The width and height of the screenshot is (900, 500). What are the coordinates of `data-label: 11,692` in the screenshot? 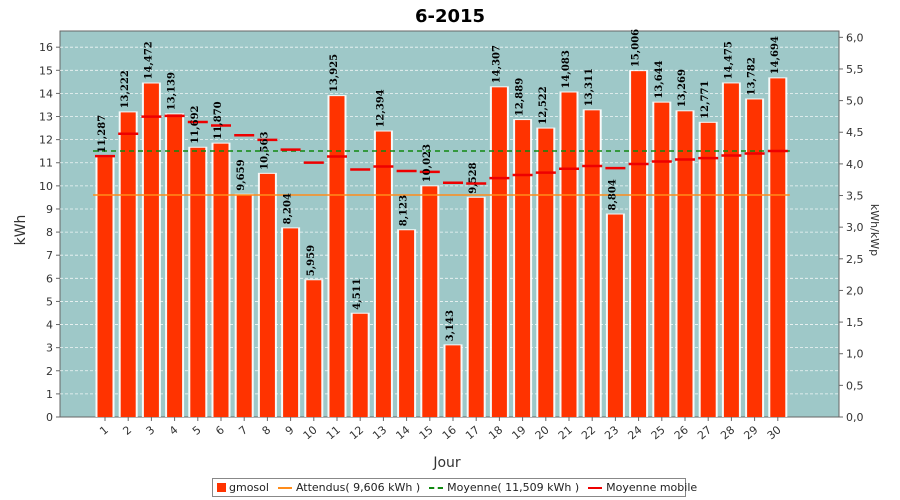 It's located at (195, 124).